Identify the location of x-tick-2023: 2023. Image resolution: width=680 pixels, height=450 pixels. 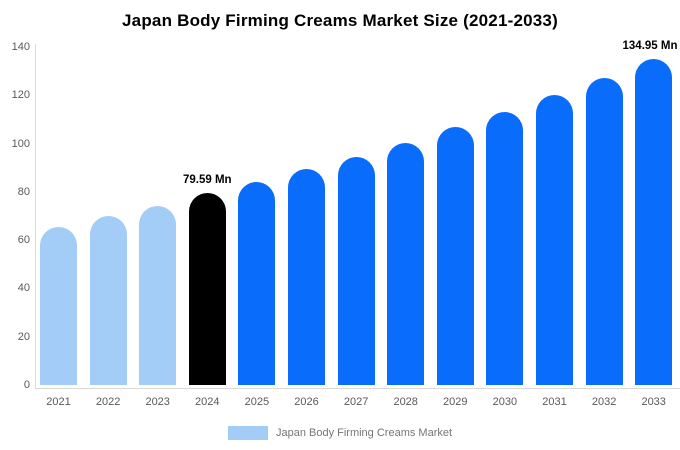
(157, 402).